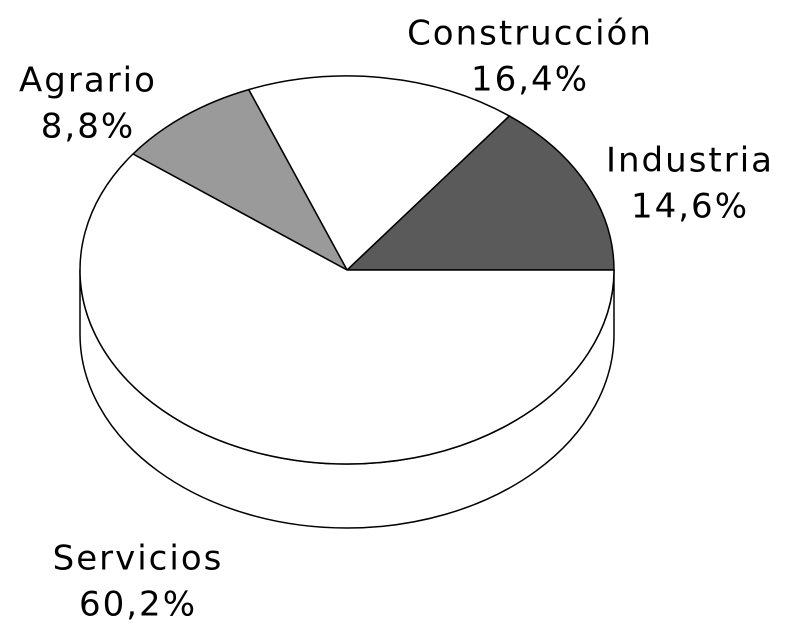  What do you see at coordinates (88, 81) in the screenshot?
I see `slice-label: Agrario` at bounding box center [88, 81].